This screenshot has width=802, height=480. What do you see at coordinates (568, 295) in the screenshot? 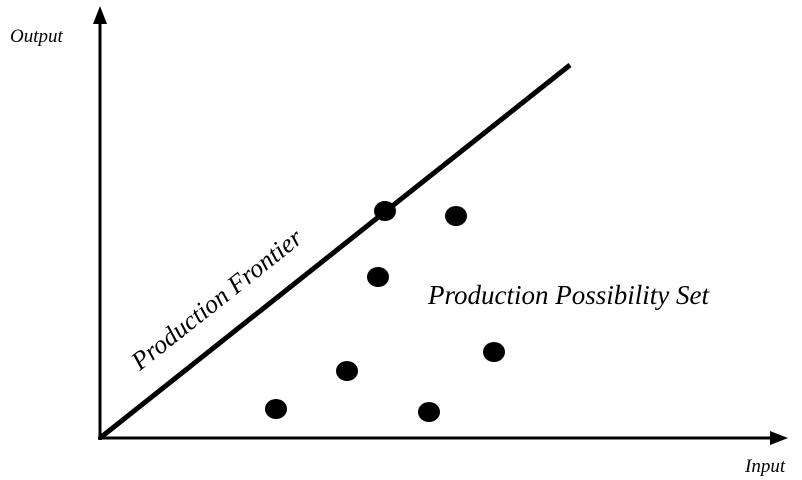
I see `region-label: Production Possibility Set` at bounding box center [568, 295].